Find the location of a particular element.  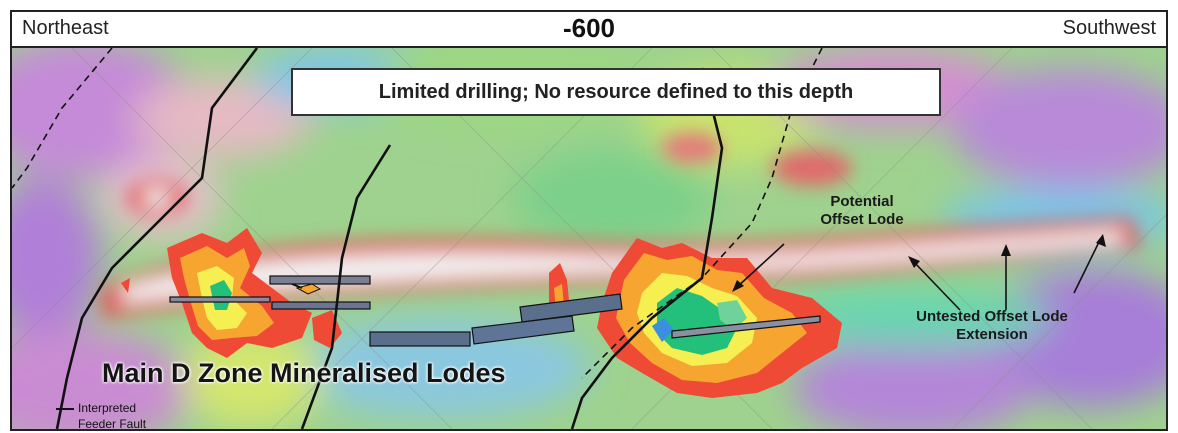

untested-offset-lode-label: Untested Offset Lode Extension is located at coordinates (992, 326).